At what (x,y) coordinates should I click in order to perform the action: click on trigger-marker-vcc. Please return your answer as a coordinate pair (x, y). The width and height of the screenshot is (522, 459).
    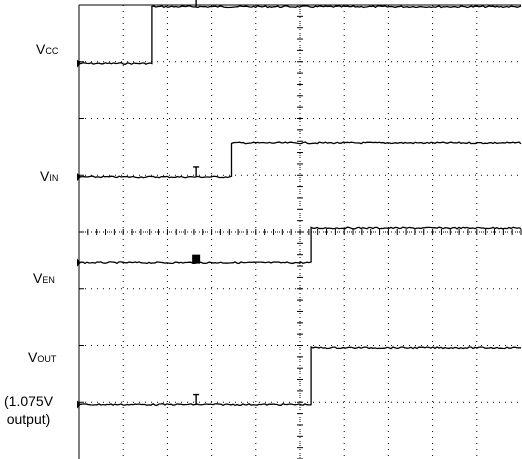
    Looking at the image, I should click on (196, 3).